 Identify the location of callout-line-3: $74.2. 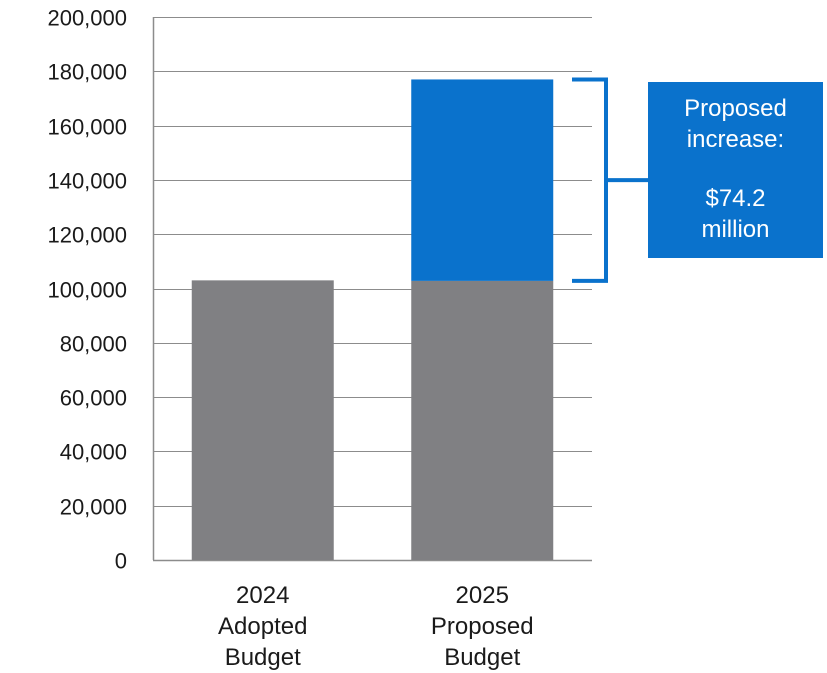
(735, 198).